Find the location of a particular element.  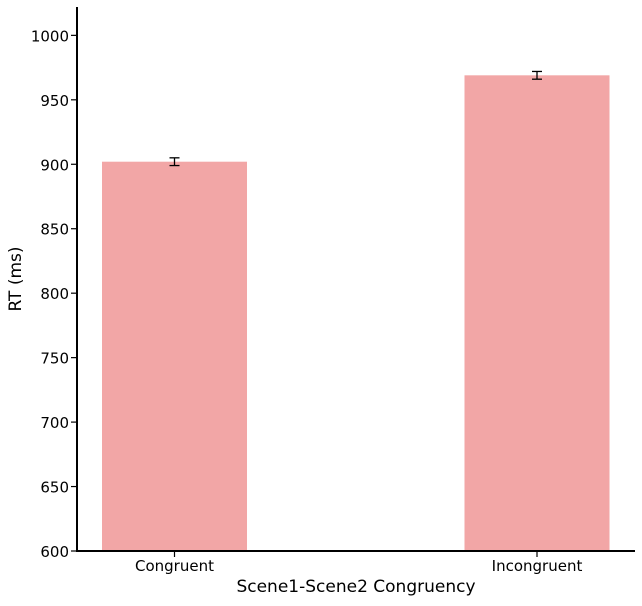

x-axis-ticks: Congruent Incongruent is located at coordinates (358, 563).